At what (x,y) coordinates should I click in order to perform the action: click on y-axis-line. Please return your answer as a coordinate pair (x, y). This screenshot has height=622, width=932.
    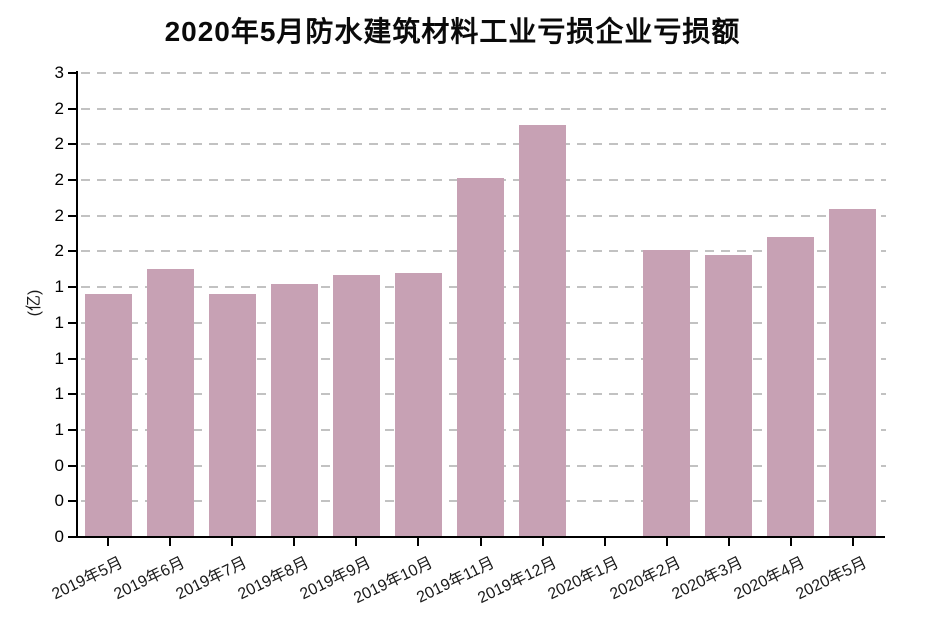
    Looking at the image, I should click on (77, 304).